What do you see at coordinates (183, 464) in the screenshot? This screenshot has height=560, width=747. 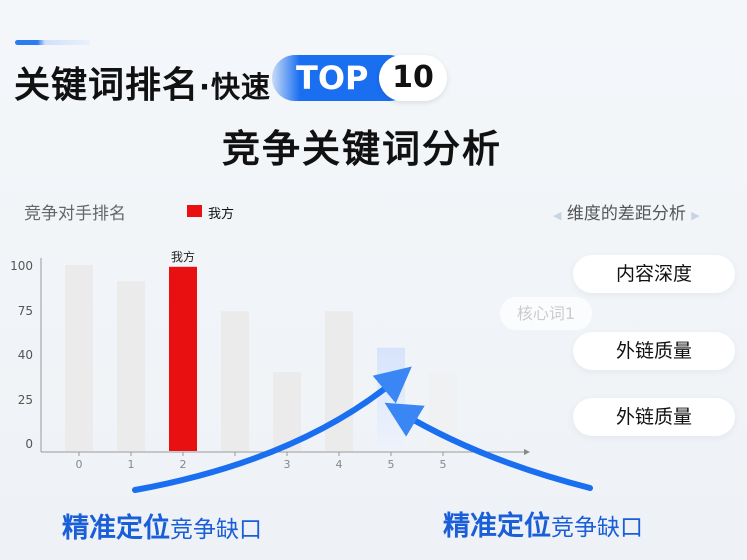 I see `x-tick-label: 2` at bounding box center [183, 464].